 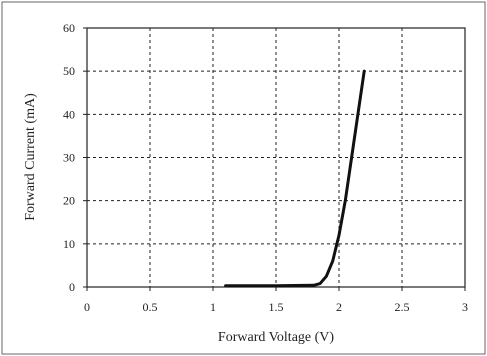 I want to click on y-tick-label: 50, so click(x=69, y=71).